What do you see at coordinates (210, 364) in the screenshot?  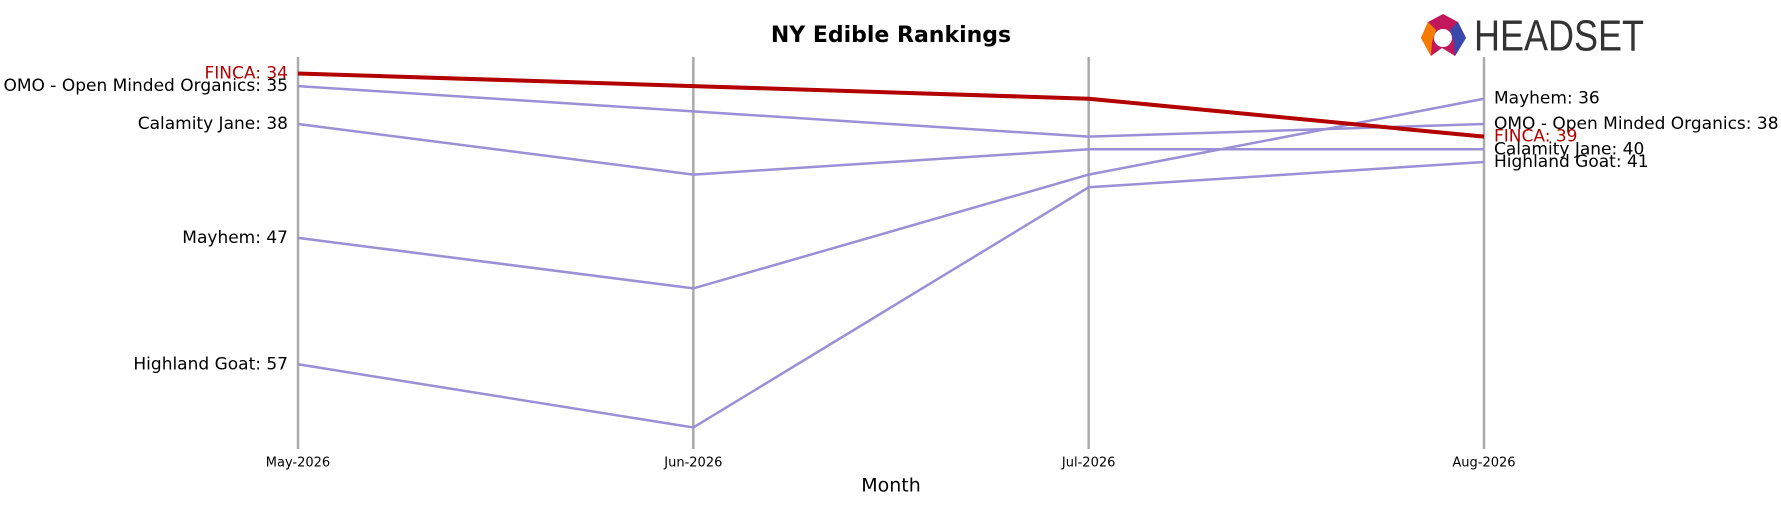 I see `value-label: Highland Goat: 57` at bounding box center [210, 364].